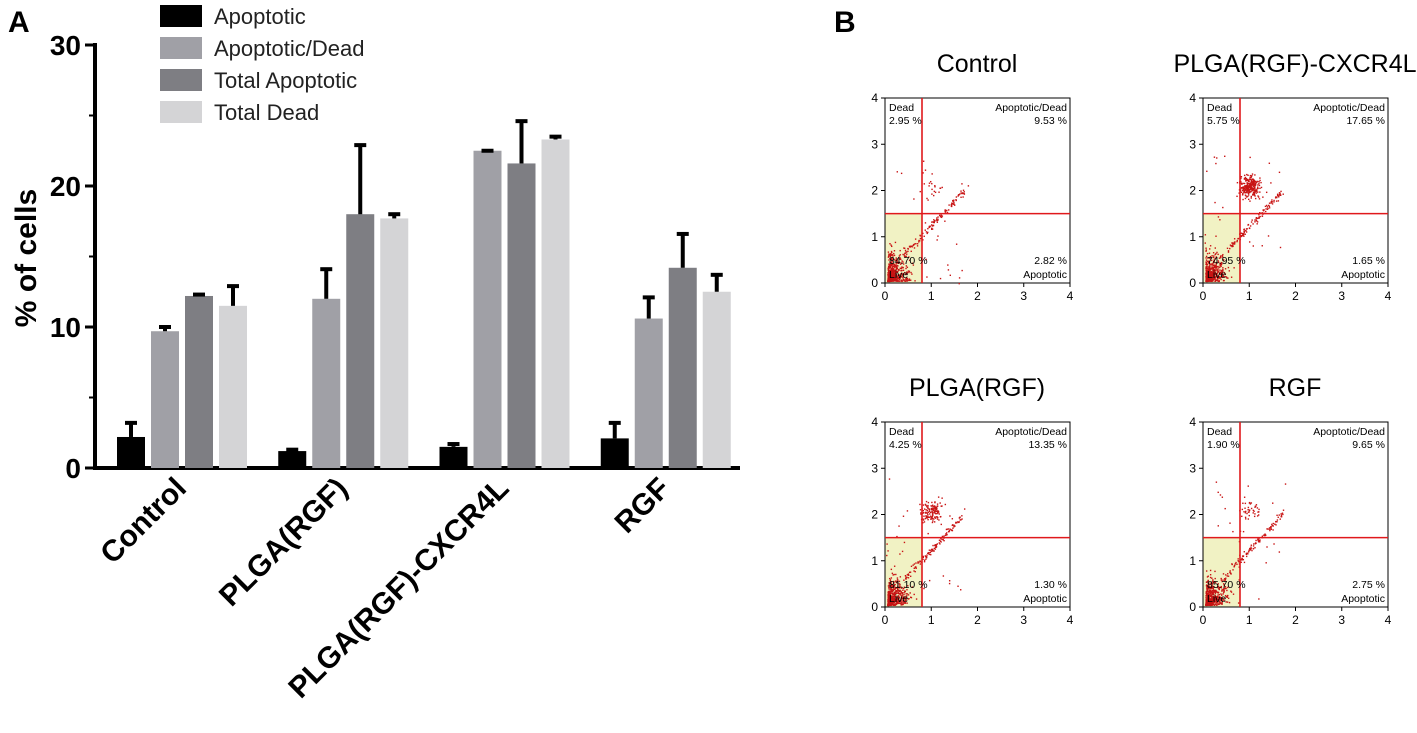 The height and width of the screenshot is (733, 1417). I want to click on y-tick-label: 4, so click(874, 98).